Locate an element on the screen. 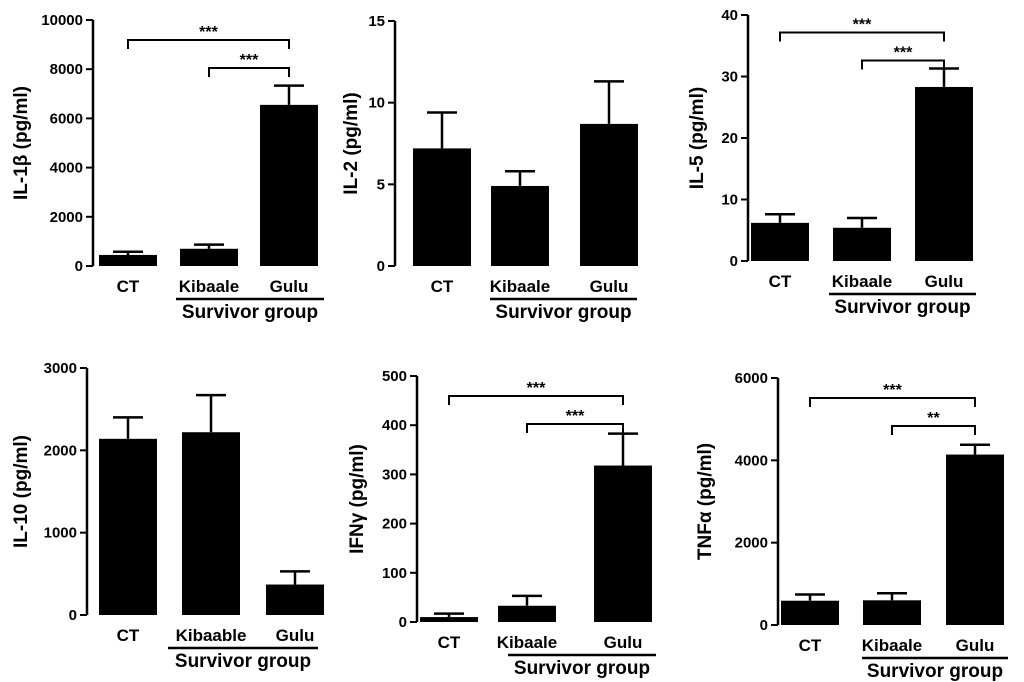  y-tick-label: 400 is located at coordinates (394, 425).